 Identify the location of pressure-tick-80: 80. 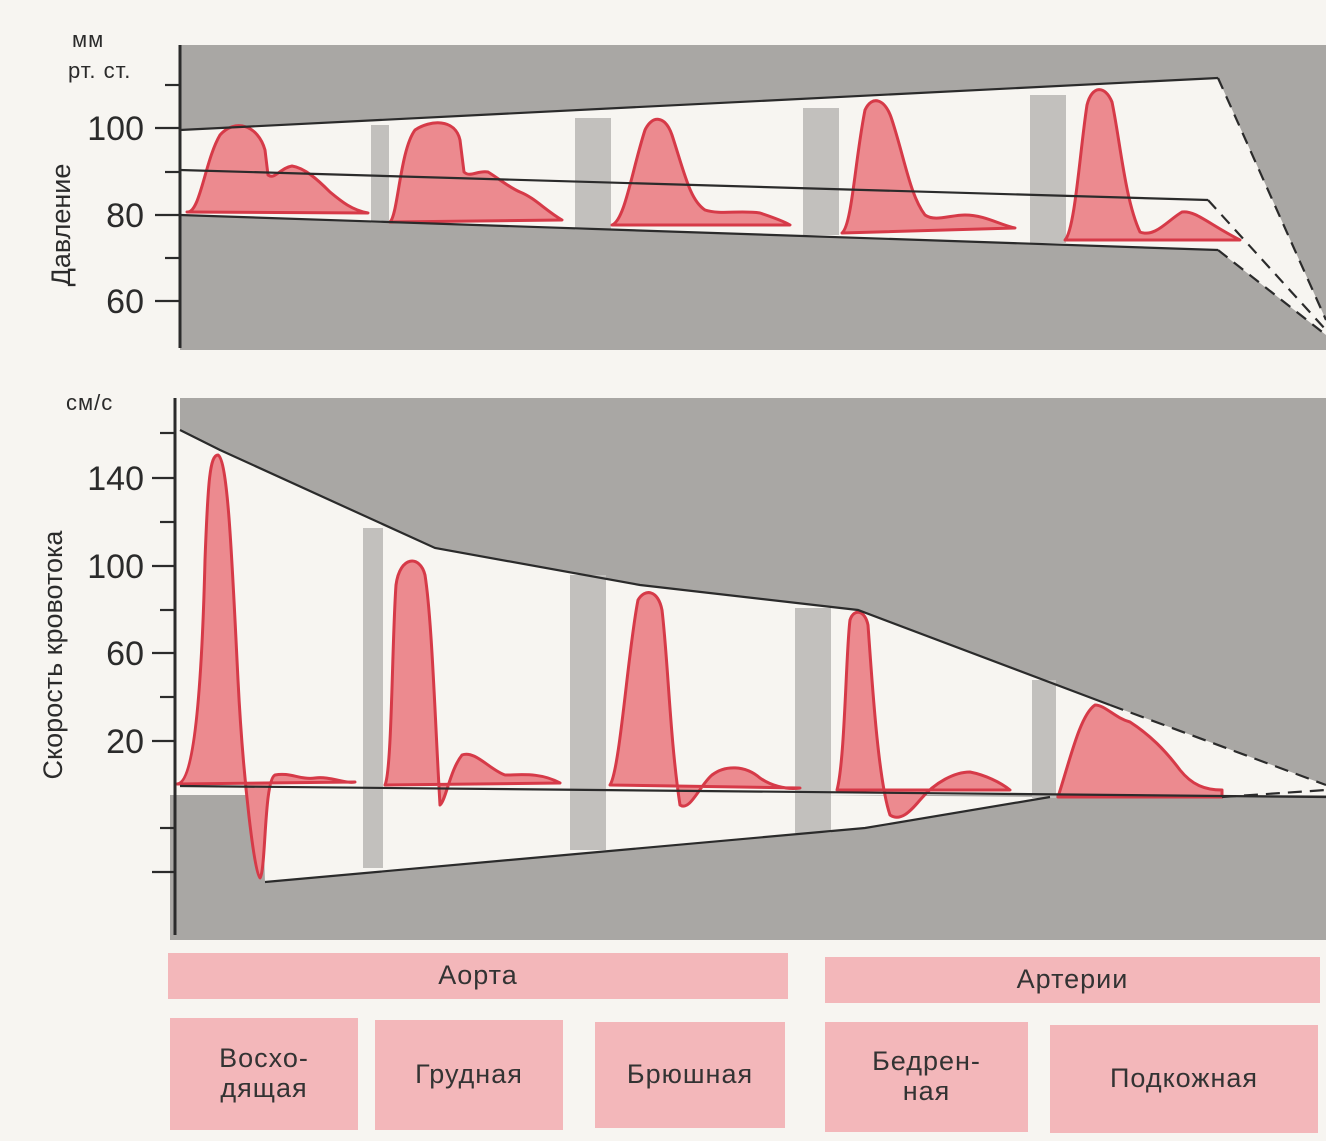
(125, 216).